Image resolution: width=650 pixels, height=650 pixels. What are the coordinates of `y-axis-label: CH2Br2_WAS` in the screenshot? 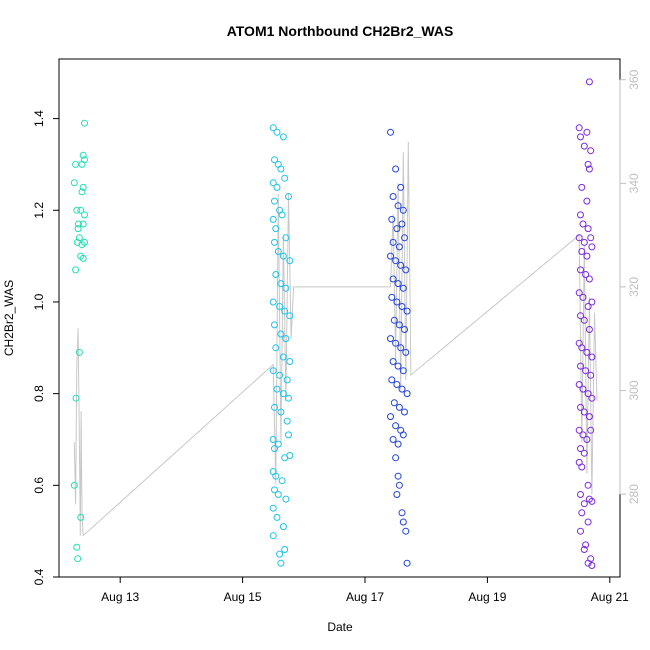 It's located at (9, 318).